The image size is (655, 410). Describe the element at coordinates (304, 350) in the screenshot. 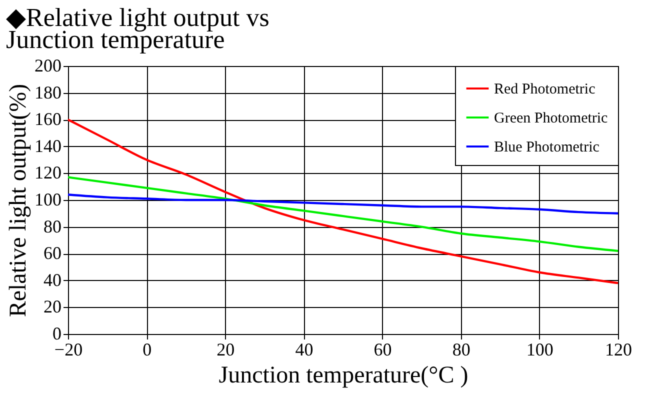

I see `x-tick-label: 40` at that location.